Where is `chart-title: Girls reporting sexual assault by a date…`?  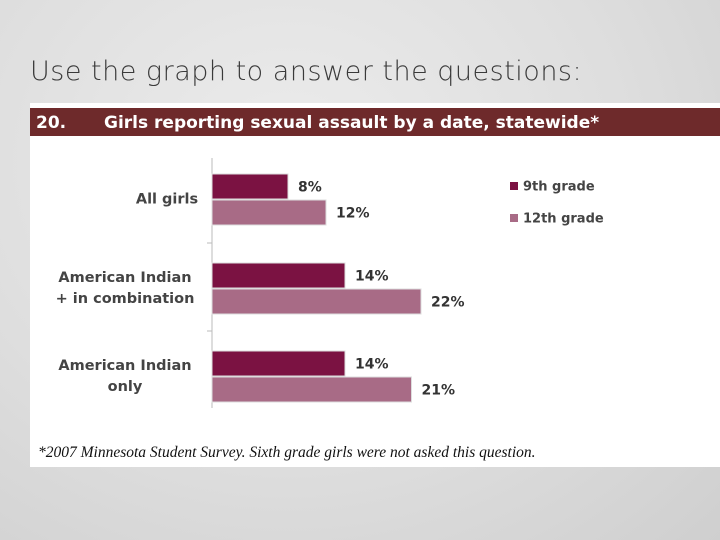
chart-title: Girls reporting sexual assault by a date… is located at coordinates (351, 123).